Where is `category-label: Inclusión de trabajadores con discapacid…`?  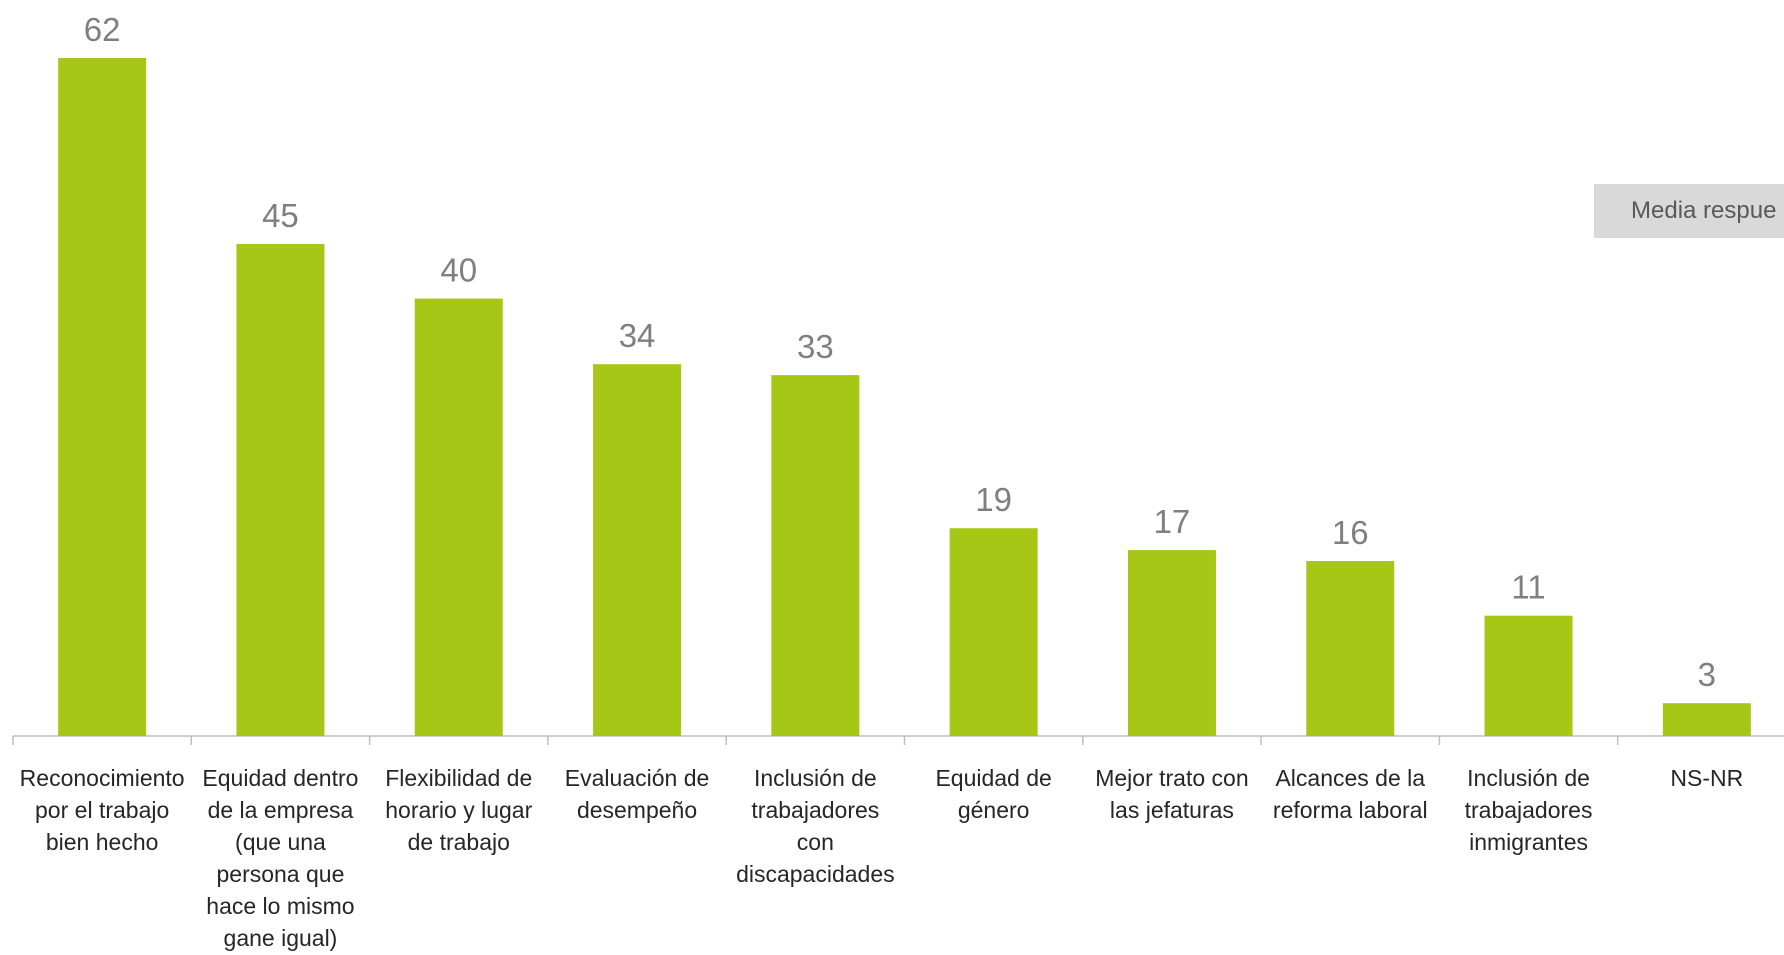 category-label: Inclusión de trabajadores con discapacid… is located at coordinates (815, 826).